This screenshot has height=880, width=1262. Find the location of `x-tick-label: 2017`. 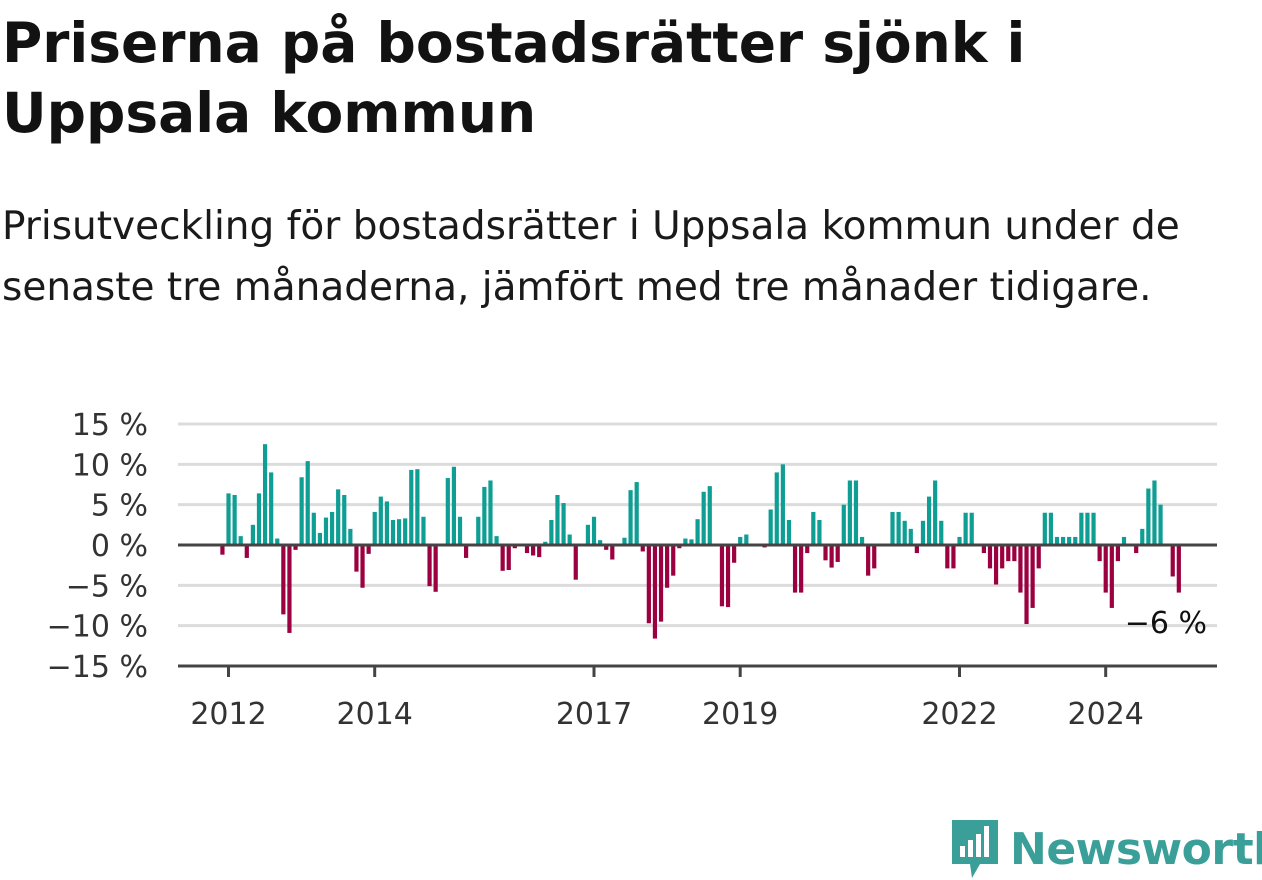

x-tick-label: 2017 is located at coordinates (594, 714).